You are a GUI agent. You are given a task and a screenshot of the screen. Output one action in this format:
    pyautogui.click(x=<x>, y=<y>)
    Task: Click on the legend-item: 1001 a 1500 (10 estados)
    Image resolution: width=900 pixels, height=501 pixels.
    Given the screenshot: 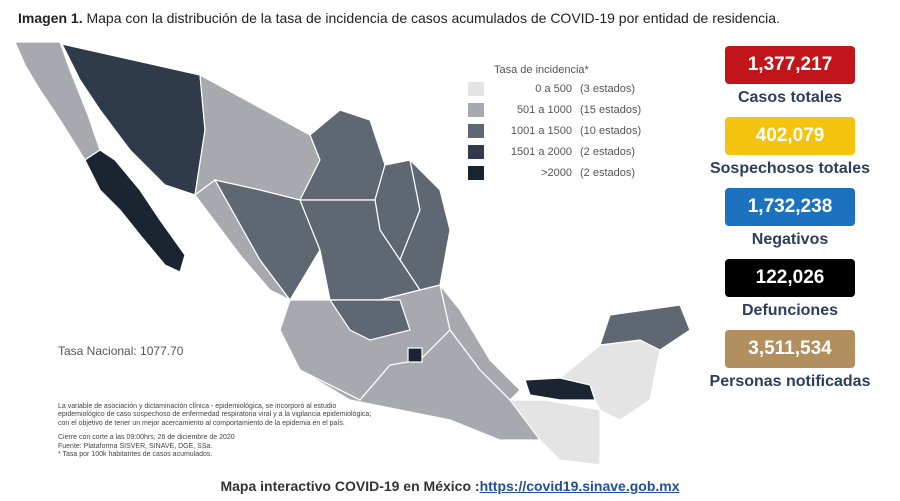 What is the action you would take?
    pyautogui.click(x=554, y=130)
    